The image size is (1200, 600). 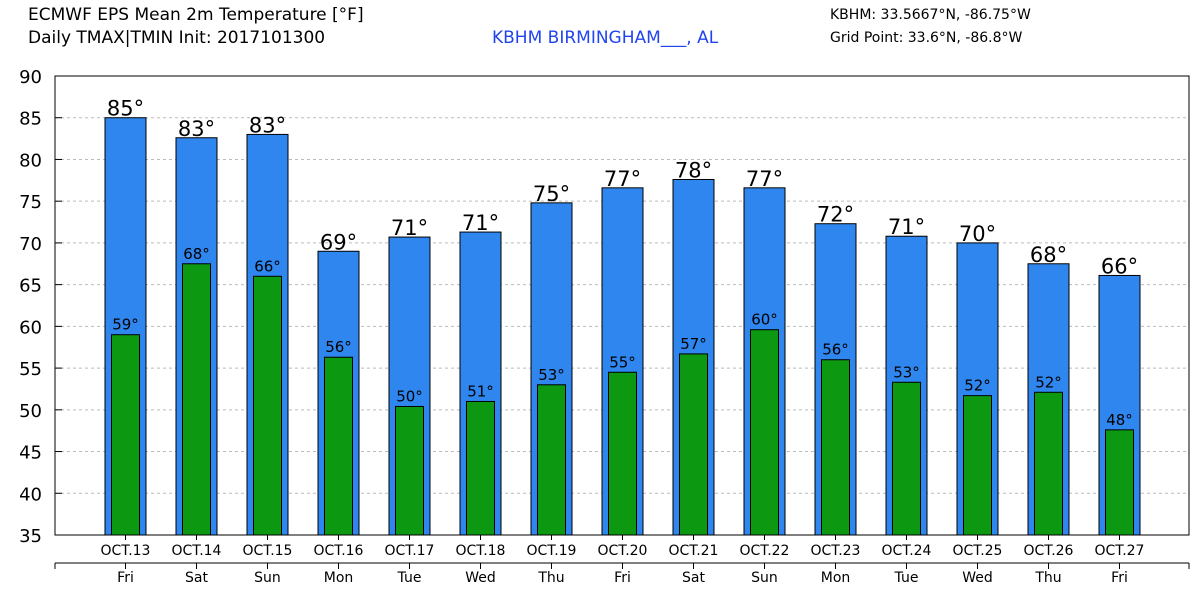 What do you see at coordinates (268, 551) in the screenshot?
I see `x-date-label: OCT.15` at bounding box center [268, 551].